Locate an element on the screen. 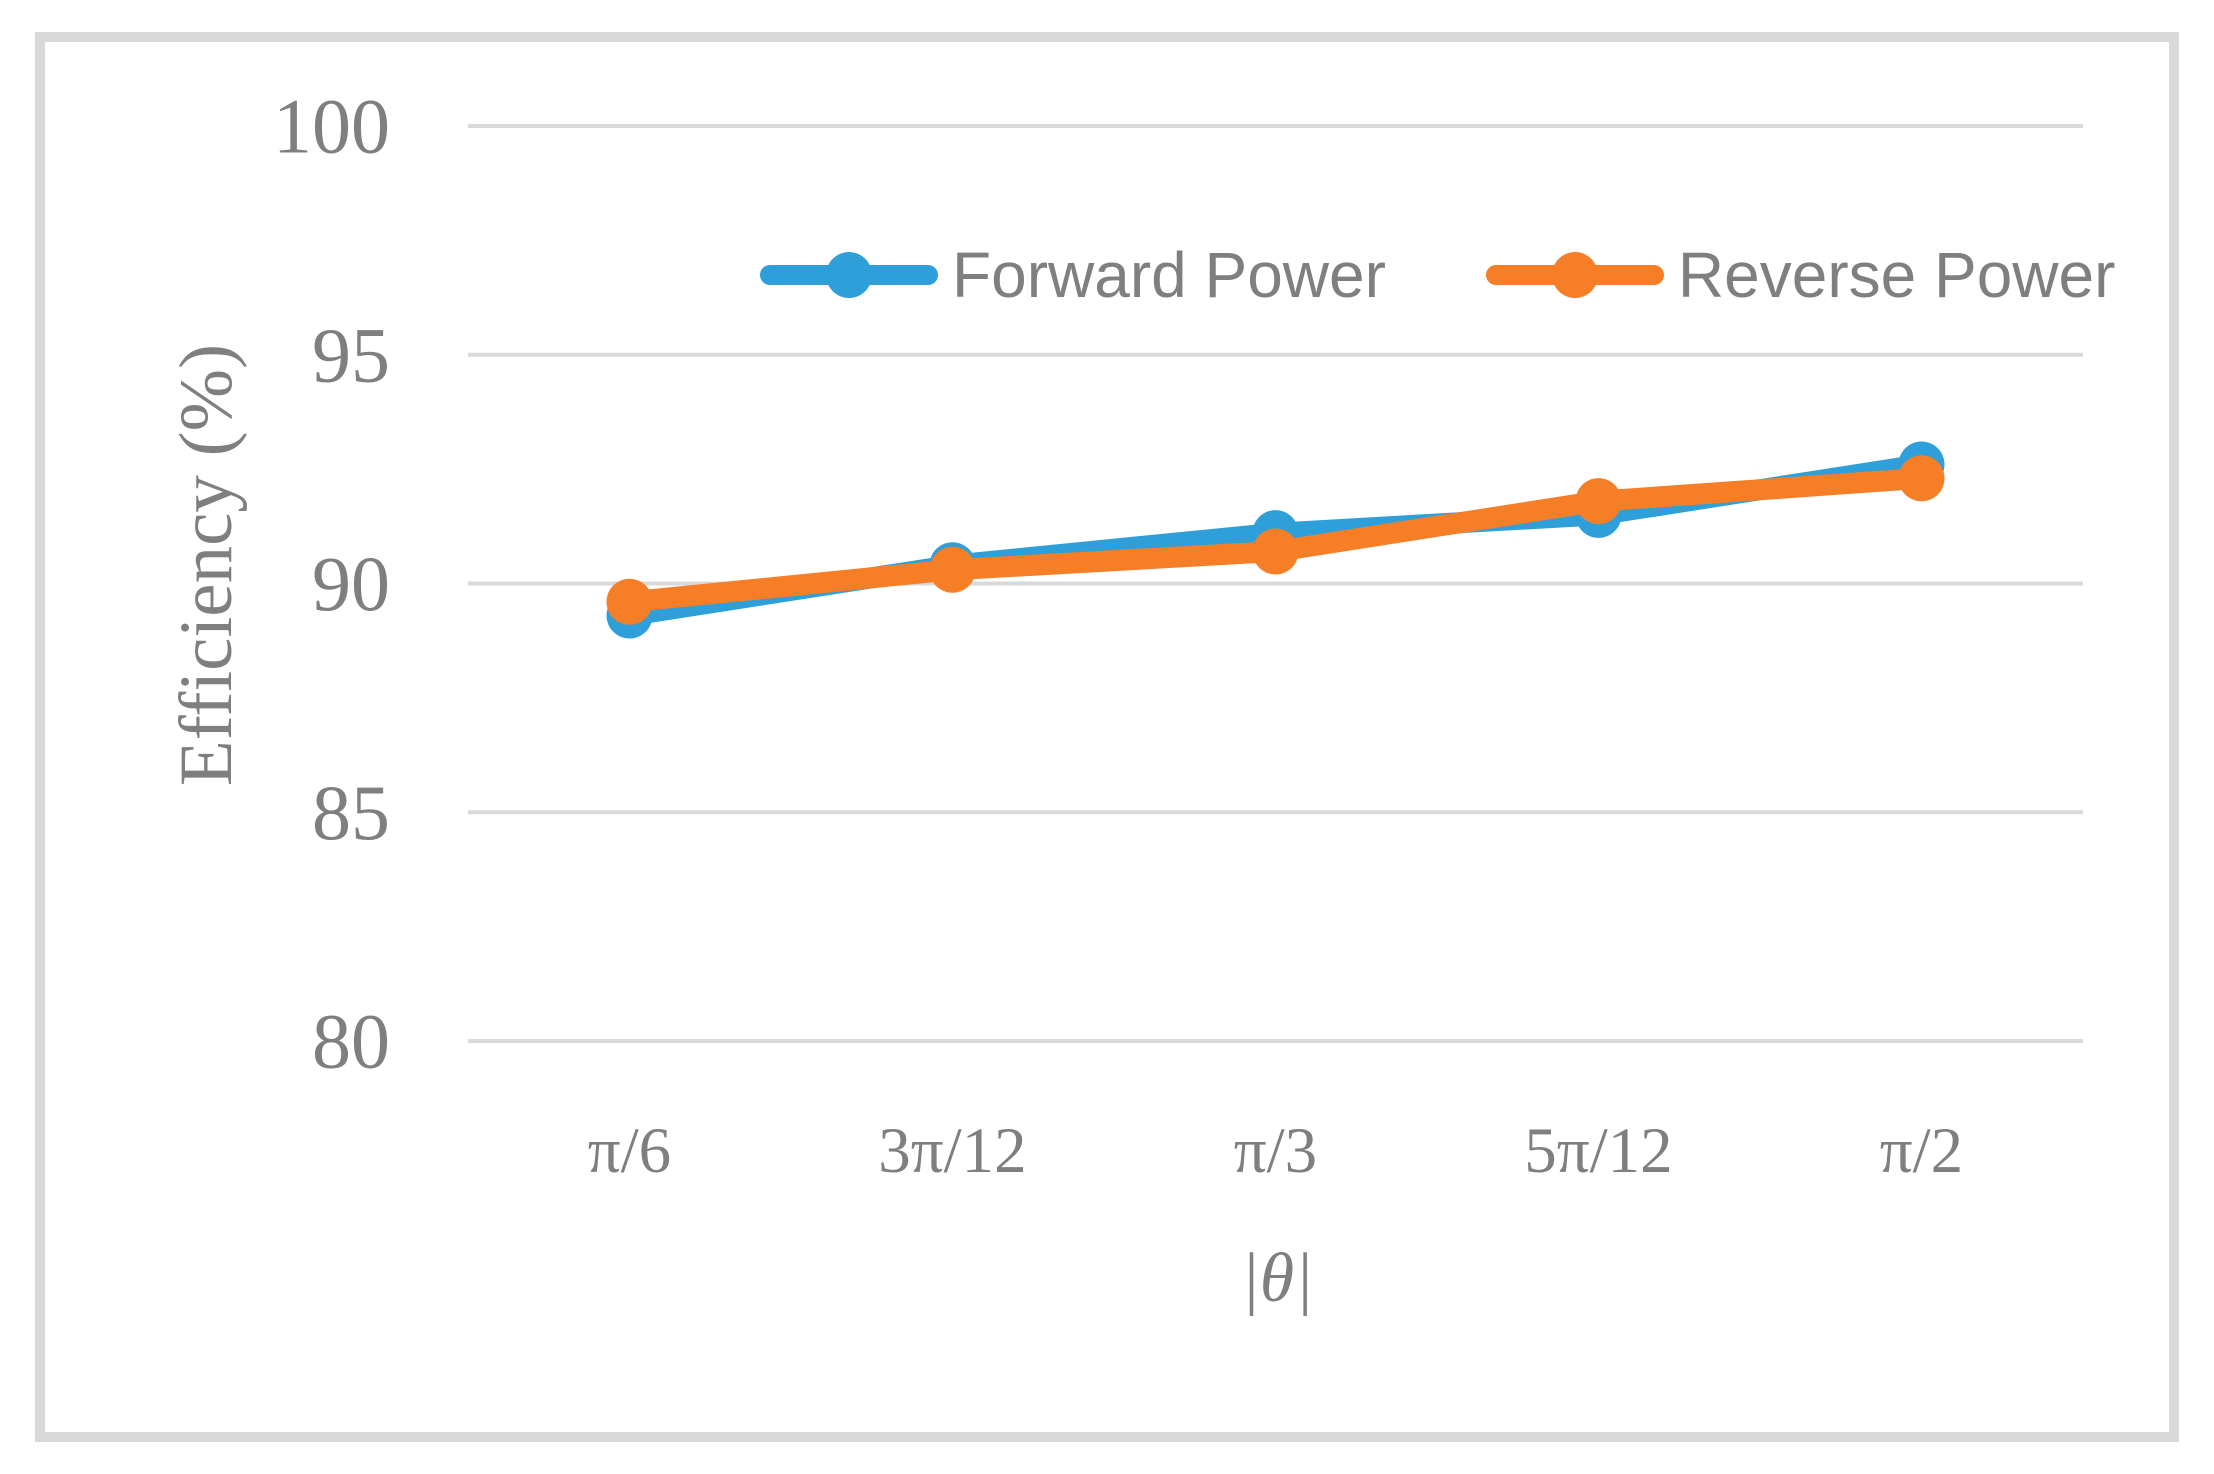  legend-dot-forward is located at coordinates (849, 275).